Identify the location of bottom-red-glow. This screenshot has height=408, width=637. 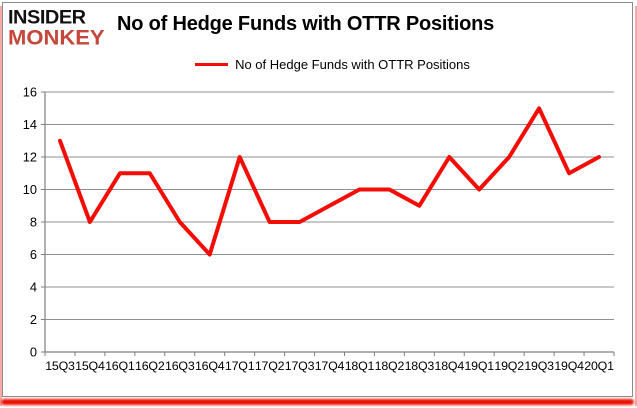
(317, 402).